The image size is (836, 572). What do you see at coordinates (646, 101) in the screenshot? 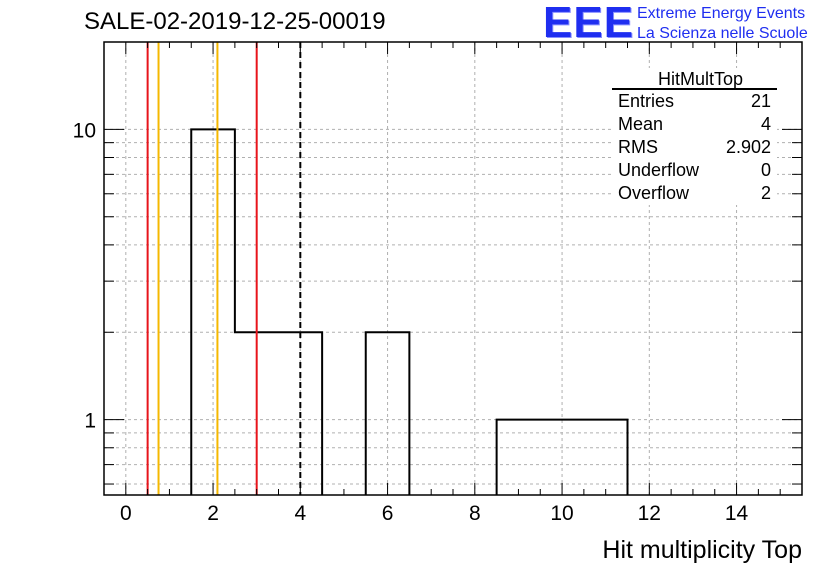
I see `stats-label: Entries` at bounding box center [646, 101].